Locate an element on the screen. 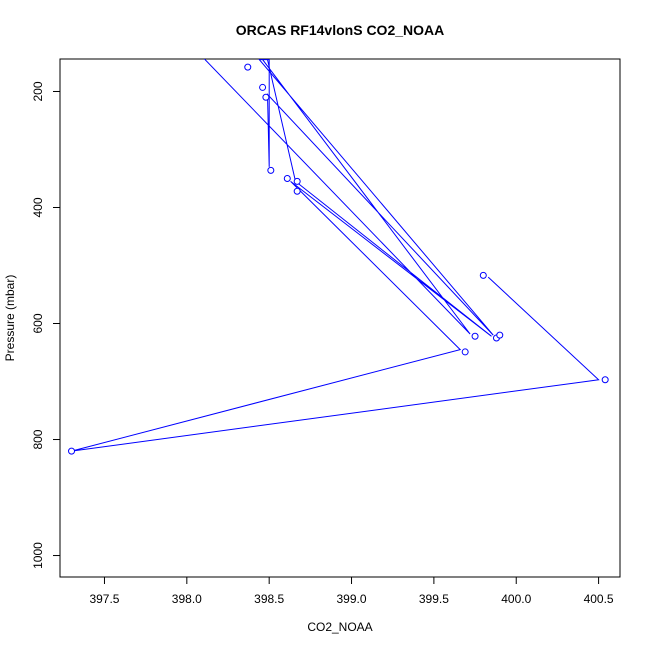 This screenshot has height=650, width=650. chart-title: ORCAS RF14vlonS CO2_NOAA is located at coordinates (340, 30).